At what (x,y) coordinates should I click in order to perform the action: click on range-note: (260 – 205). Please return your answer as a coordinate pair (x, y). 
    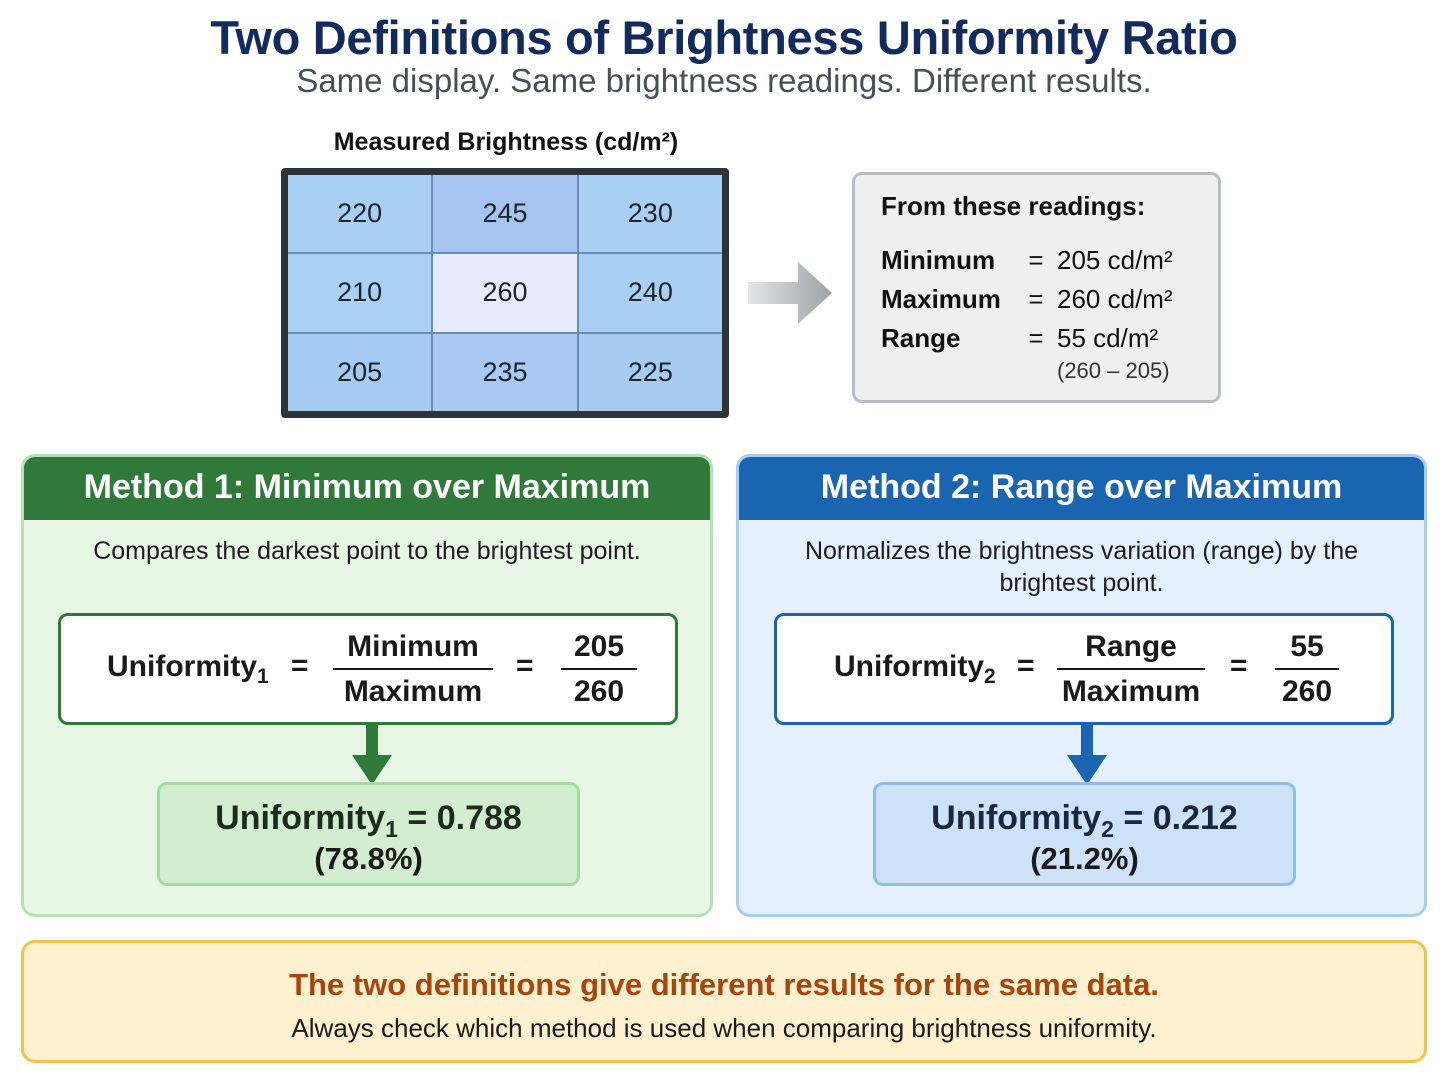
    Looking at the image, I should click on (1113, 370).